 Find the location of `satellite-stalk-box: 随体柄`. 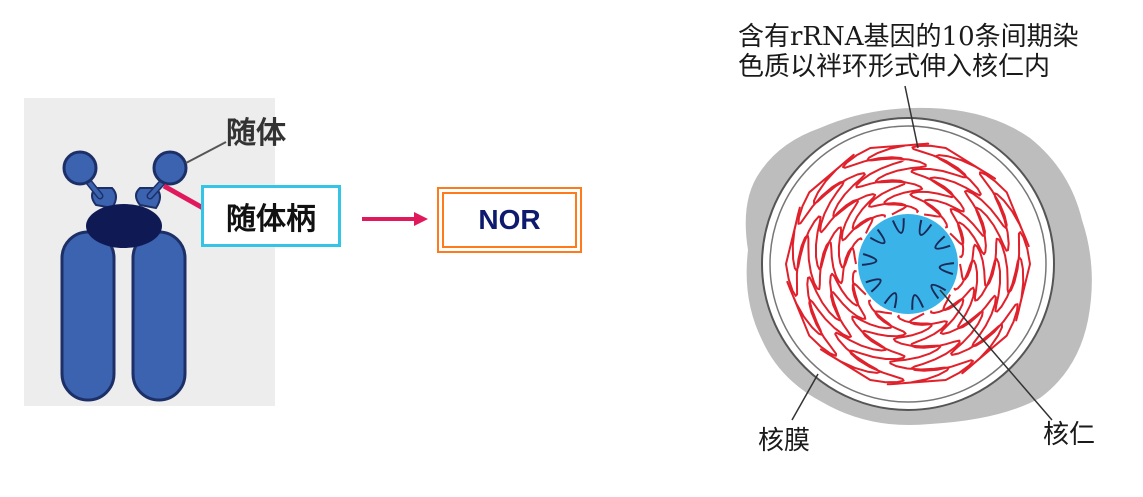

satellite-stalk-box: 随体柄 is located at coordinates (271, 216).